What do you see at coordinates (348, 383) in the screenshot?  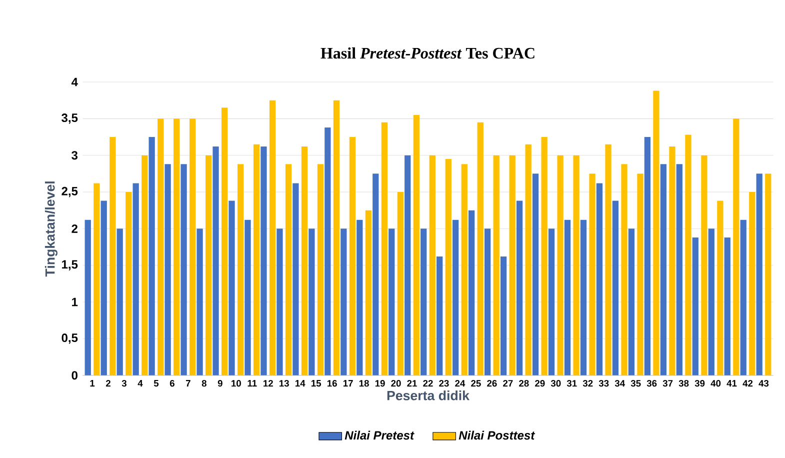 I see `x-tick-label: 17` at bounding box center [348, 383].